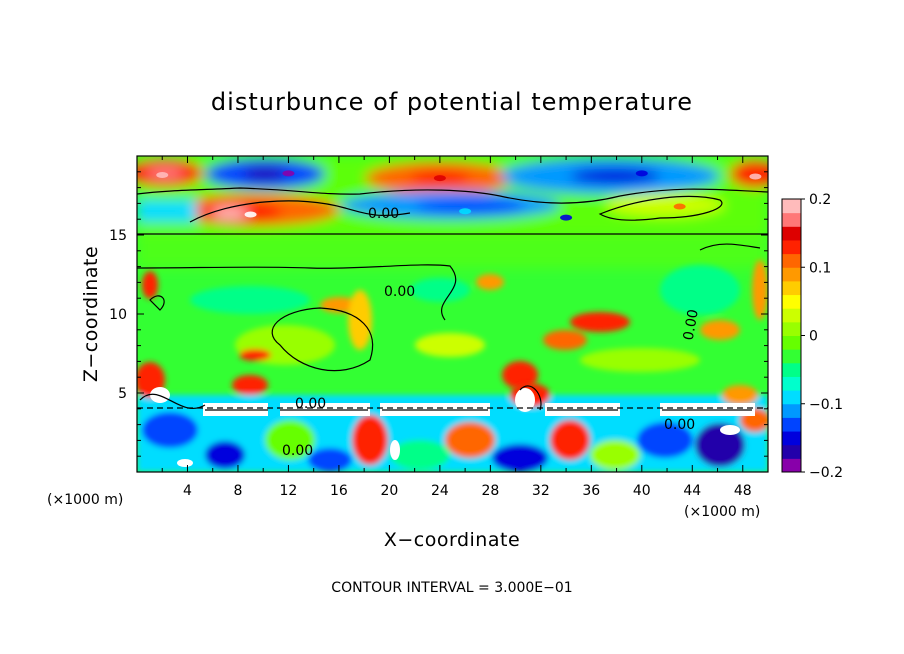 The width and height of the screenshot is (904, 654). Describe the element at coordinates (692, 491) in the screenshot. I see `x-tick-label: 44` at that location.